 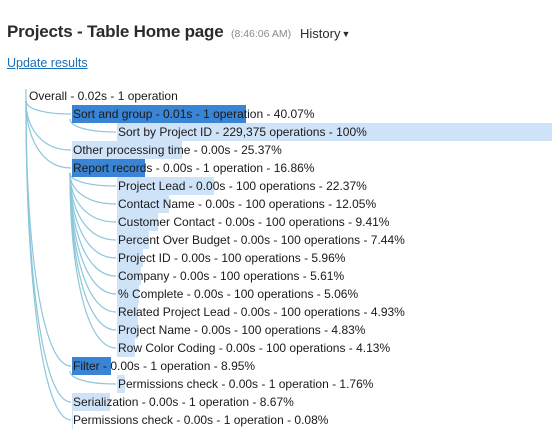 I want to click on update-results-link: Update results, so click(x=47, y=63).